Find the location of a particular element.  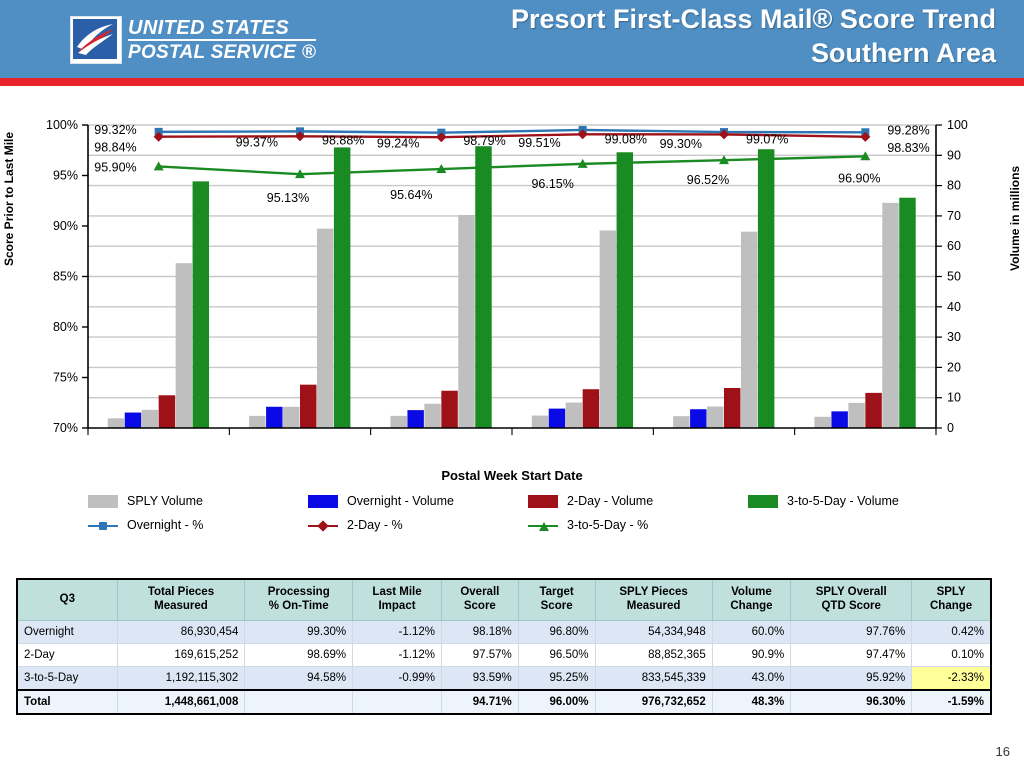

svg-text: 90% is located at coordinates (65, 226).